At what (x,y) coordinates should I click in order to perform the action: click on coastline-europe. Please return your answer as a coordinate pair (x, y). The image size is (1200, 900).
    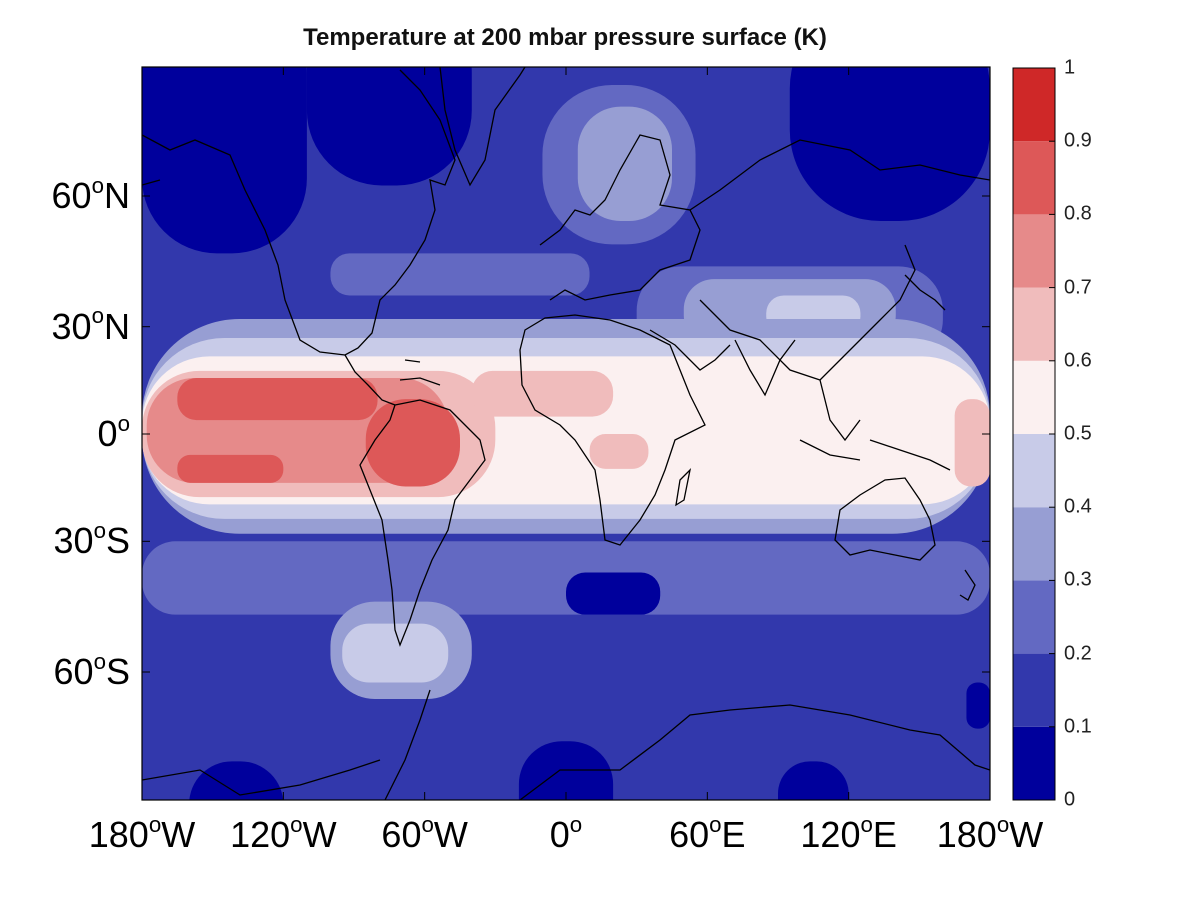
    Looking at the image, I should click on (620, 217).